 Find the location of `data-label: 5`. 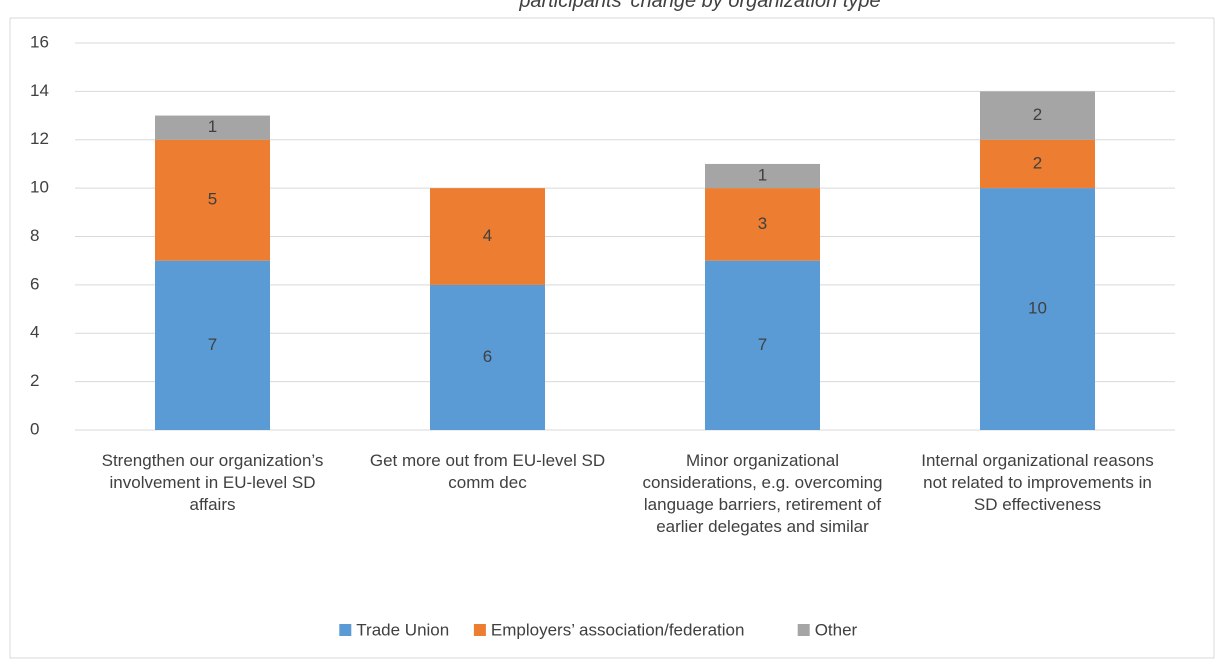

data-label: 5 is located at coordinates (212, 199).